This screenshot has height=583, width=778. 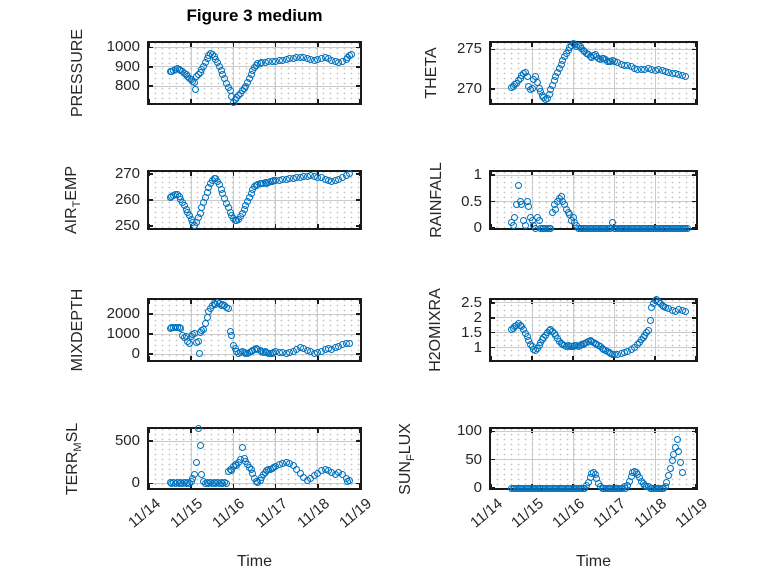 What do you see at coordinates (411, 457) in the screenshot?
I see `y-axis-label-subscript: F` at bounding box center [411, 457].